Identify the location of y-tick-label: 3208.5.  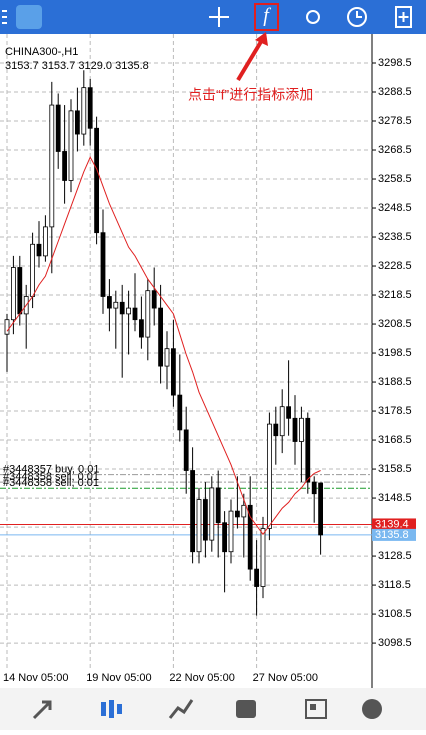
(395, 324).